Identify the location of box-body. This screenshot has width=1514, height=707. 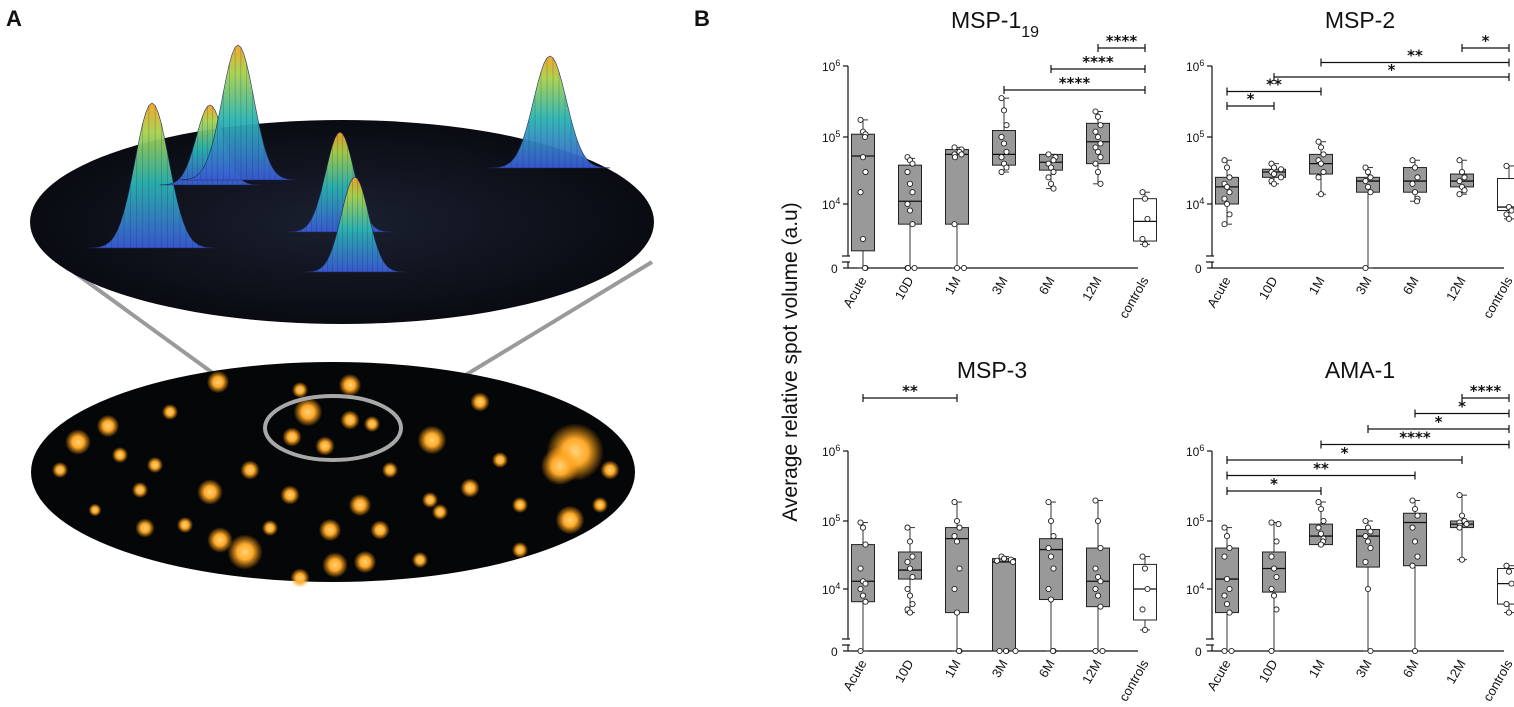
(957, 187).